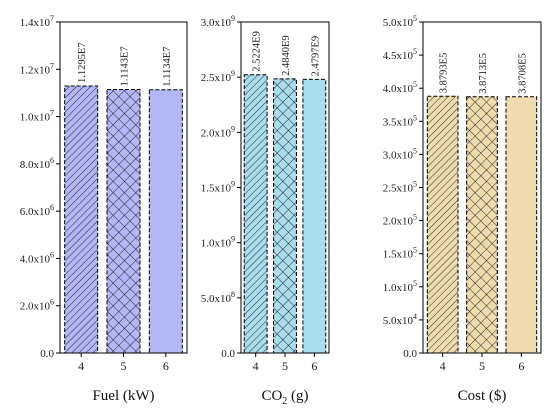 The height and width of the screenshot is (416, 550). I want to click on y-tick-label: 2.0x10⁹, so click(218, 131).